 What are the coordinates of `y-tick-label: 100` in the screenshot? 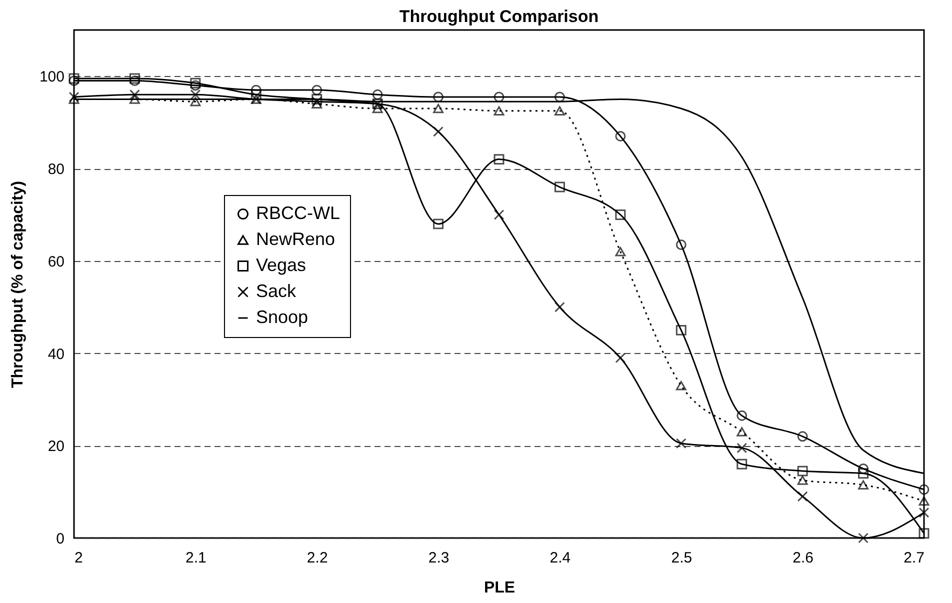 It's located at (51, 77).